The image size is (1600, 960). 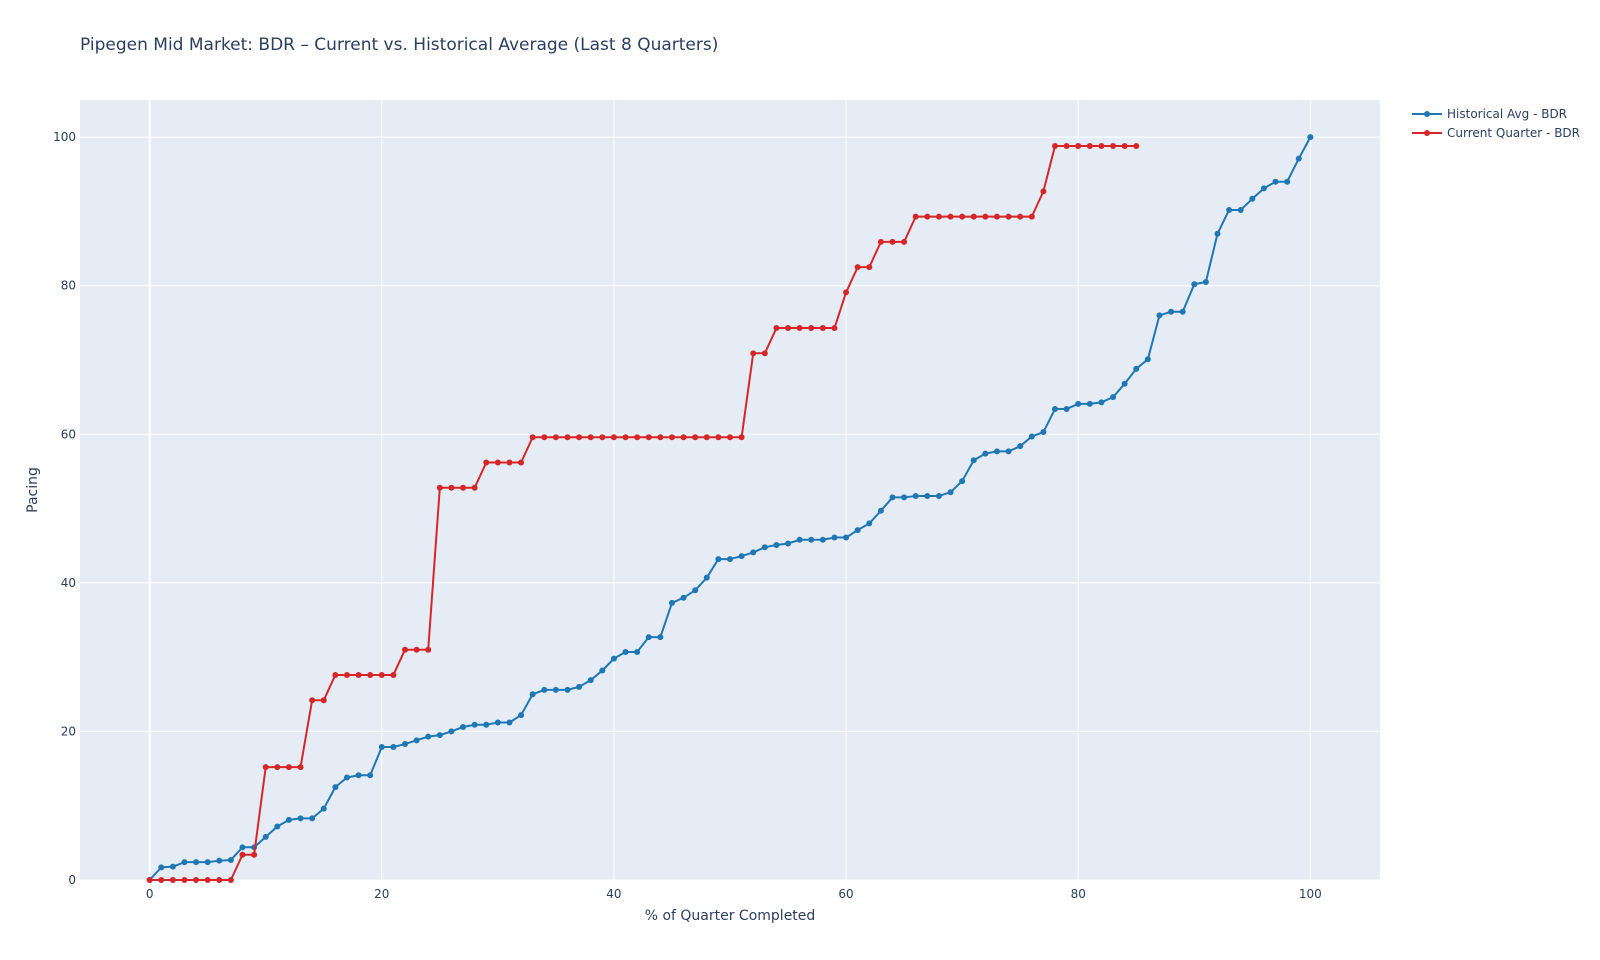 What do you see at coordinates (1489, 114) in the screenshot?
I see `legend-item-historical: Historical Avg - BDR` at bounding box center [1489, 114].